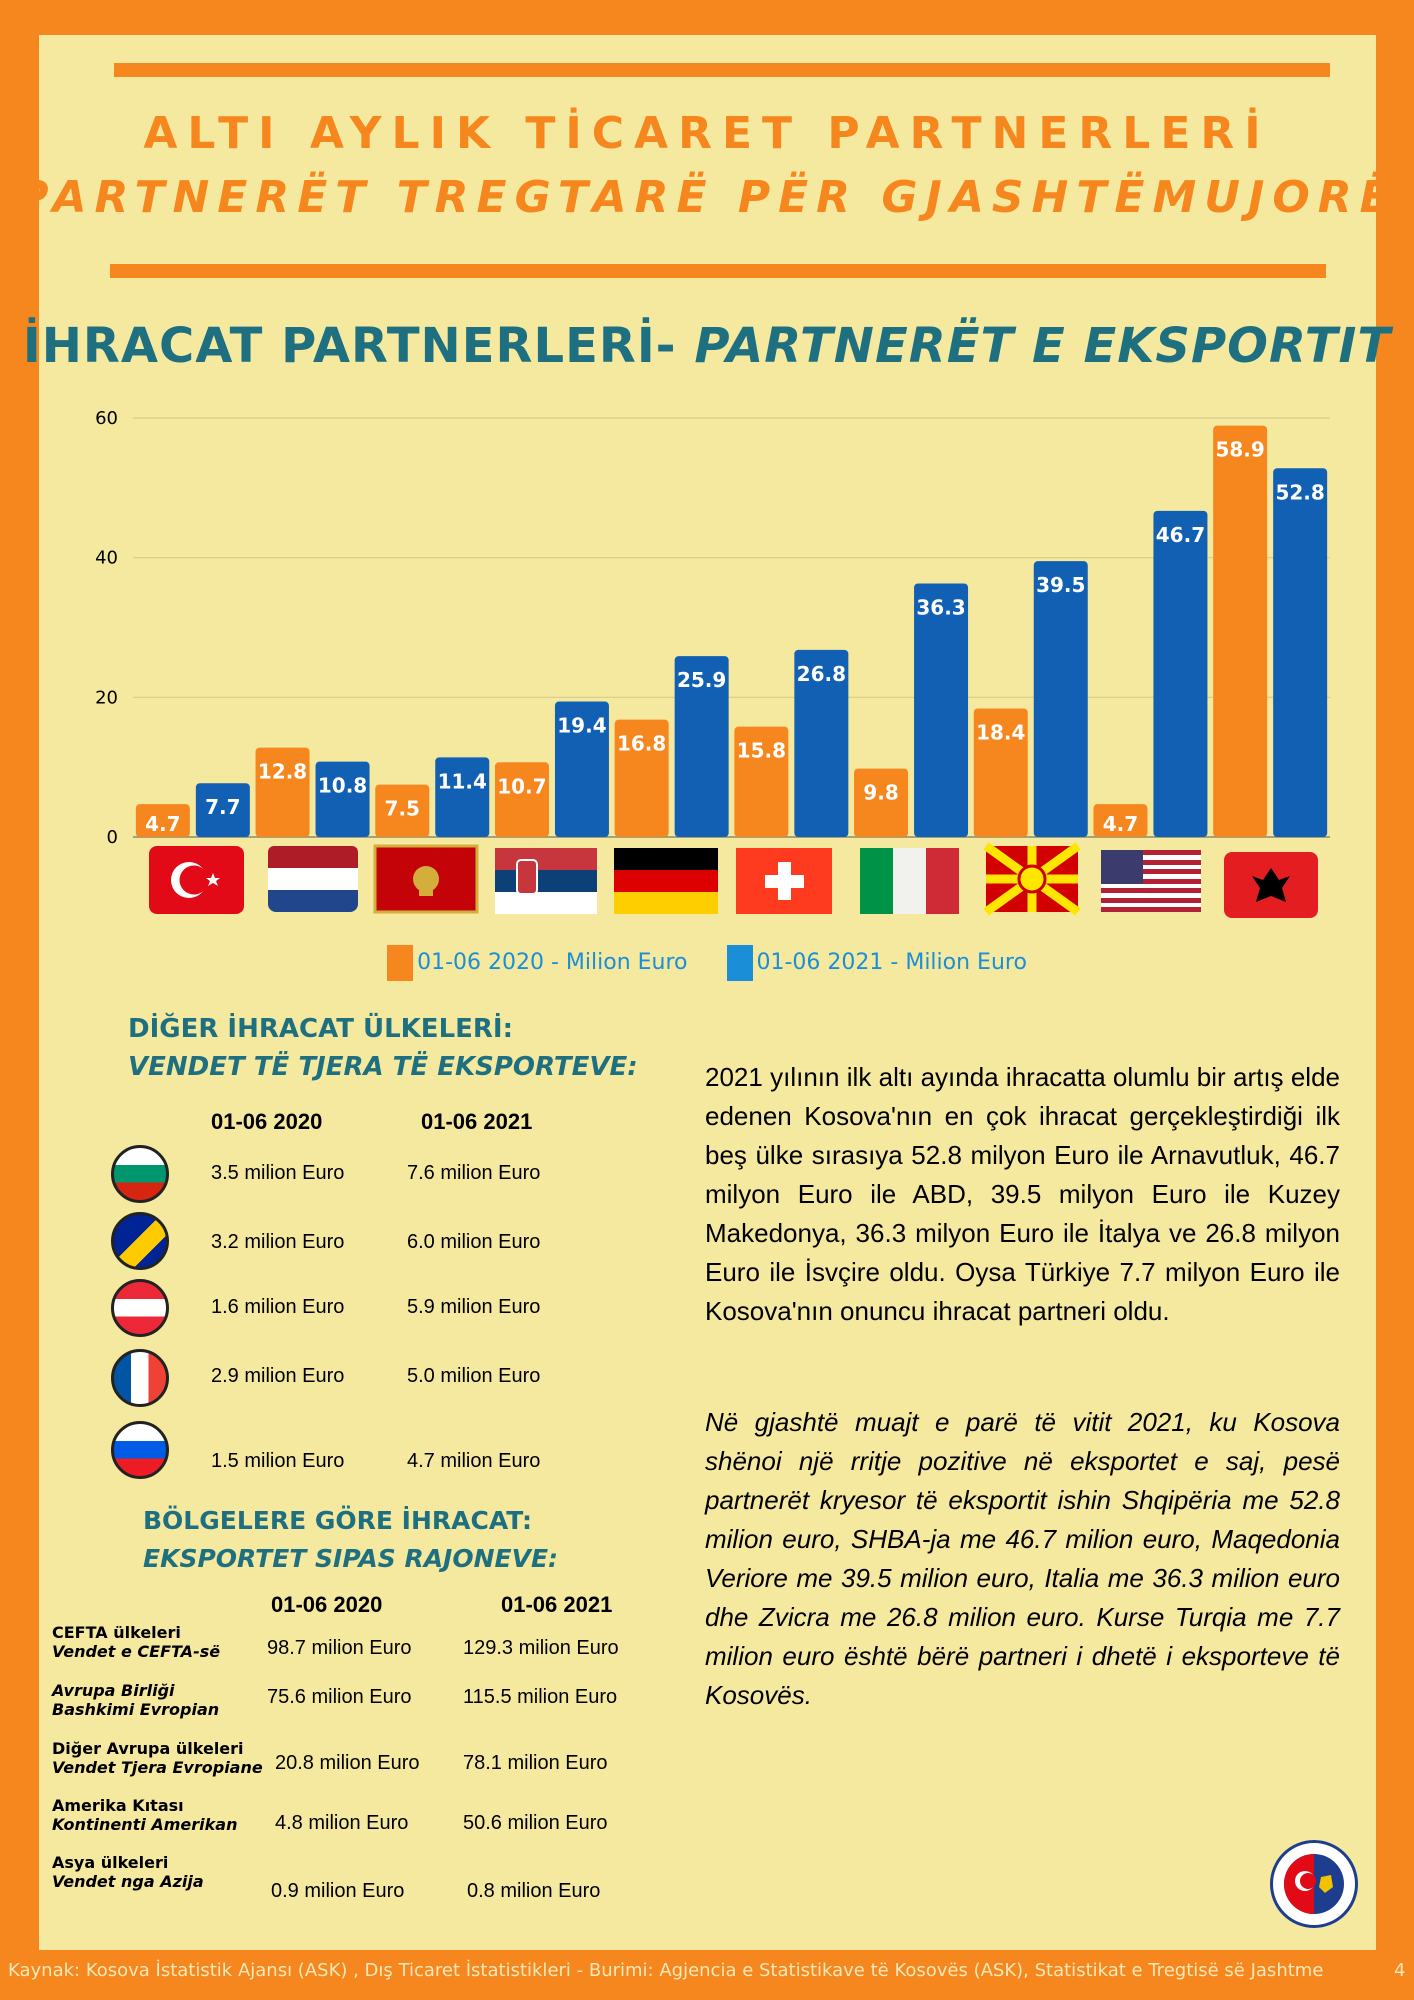  I want to click on data-label-2020-2: 12.8, so click(282, 772).